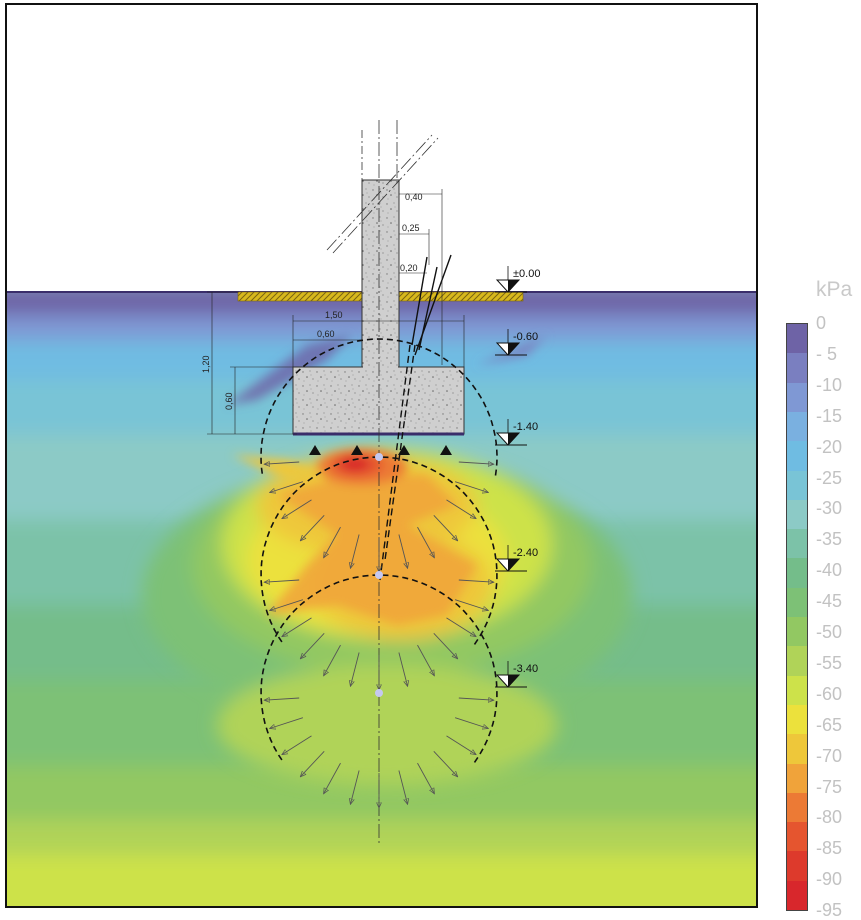 The image size is (861, 920). Describe the element at coordinates (206, 364) in the screenshot. I see `dim-1-20: 1,20` at that location.